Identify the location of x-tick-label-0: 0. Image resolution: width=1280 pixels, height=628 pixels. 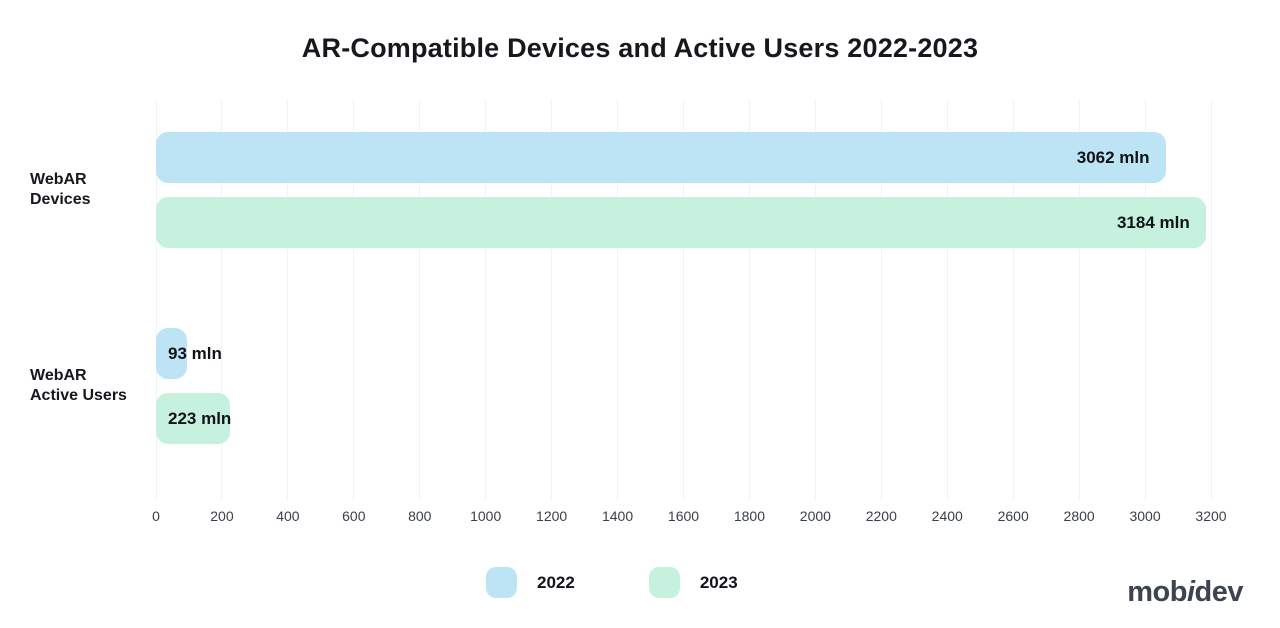
(156, 516).